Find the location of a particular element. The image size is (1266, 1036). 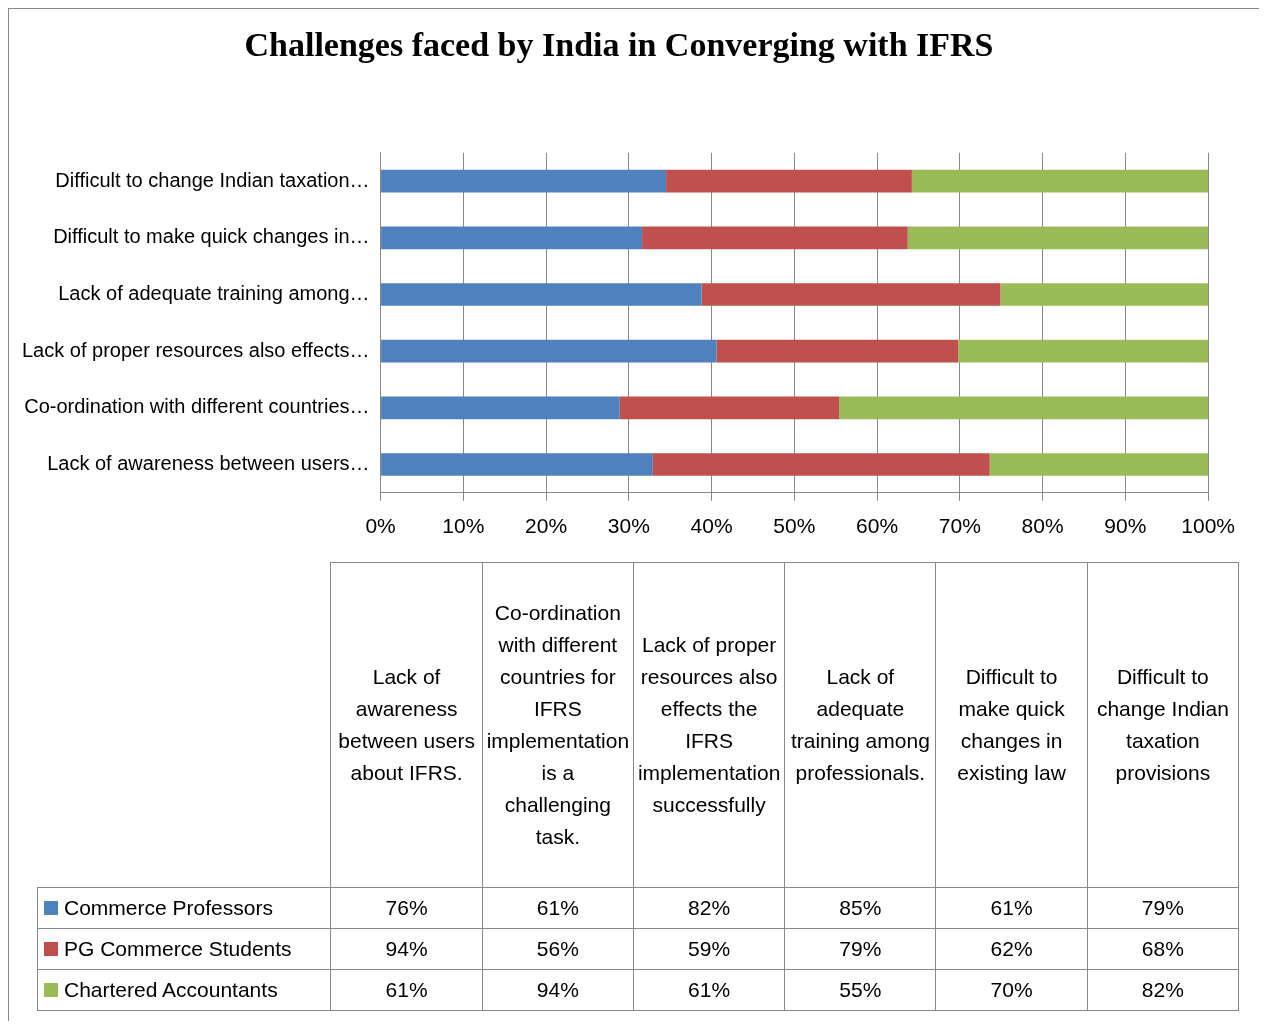

text: Difficult to make quick changes in existing law is located at coordinates (1011, 725).